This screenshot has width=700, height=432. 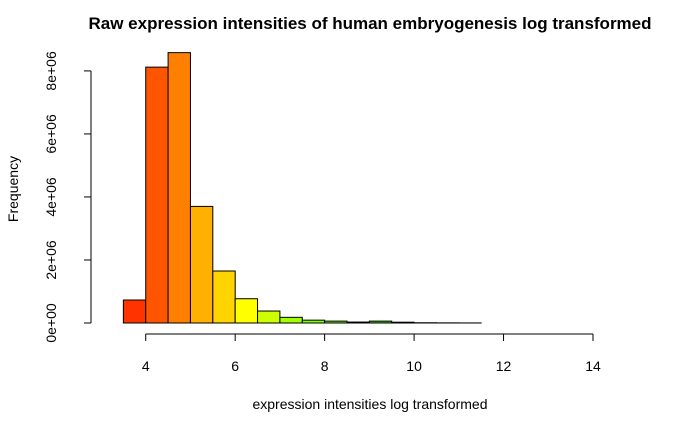 I want to click on y-tick-label-3: 6e+06, so click(x=51, y=134).